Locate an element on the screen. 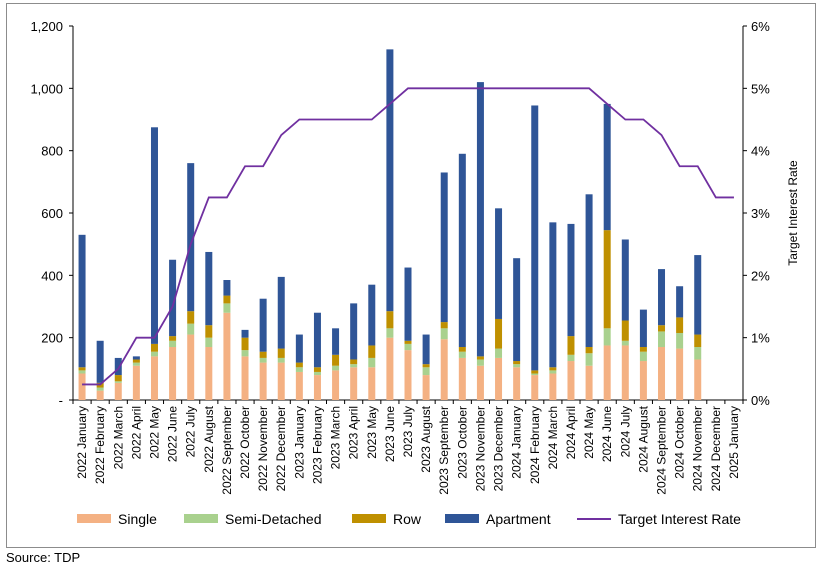  x-tick-label: 2023 August is located at coordinates (426, 438).